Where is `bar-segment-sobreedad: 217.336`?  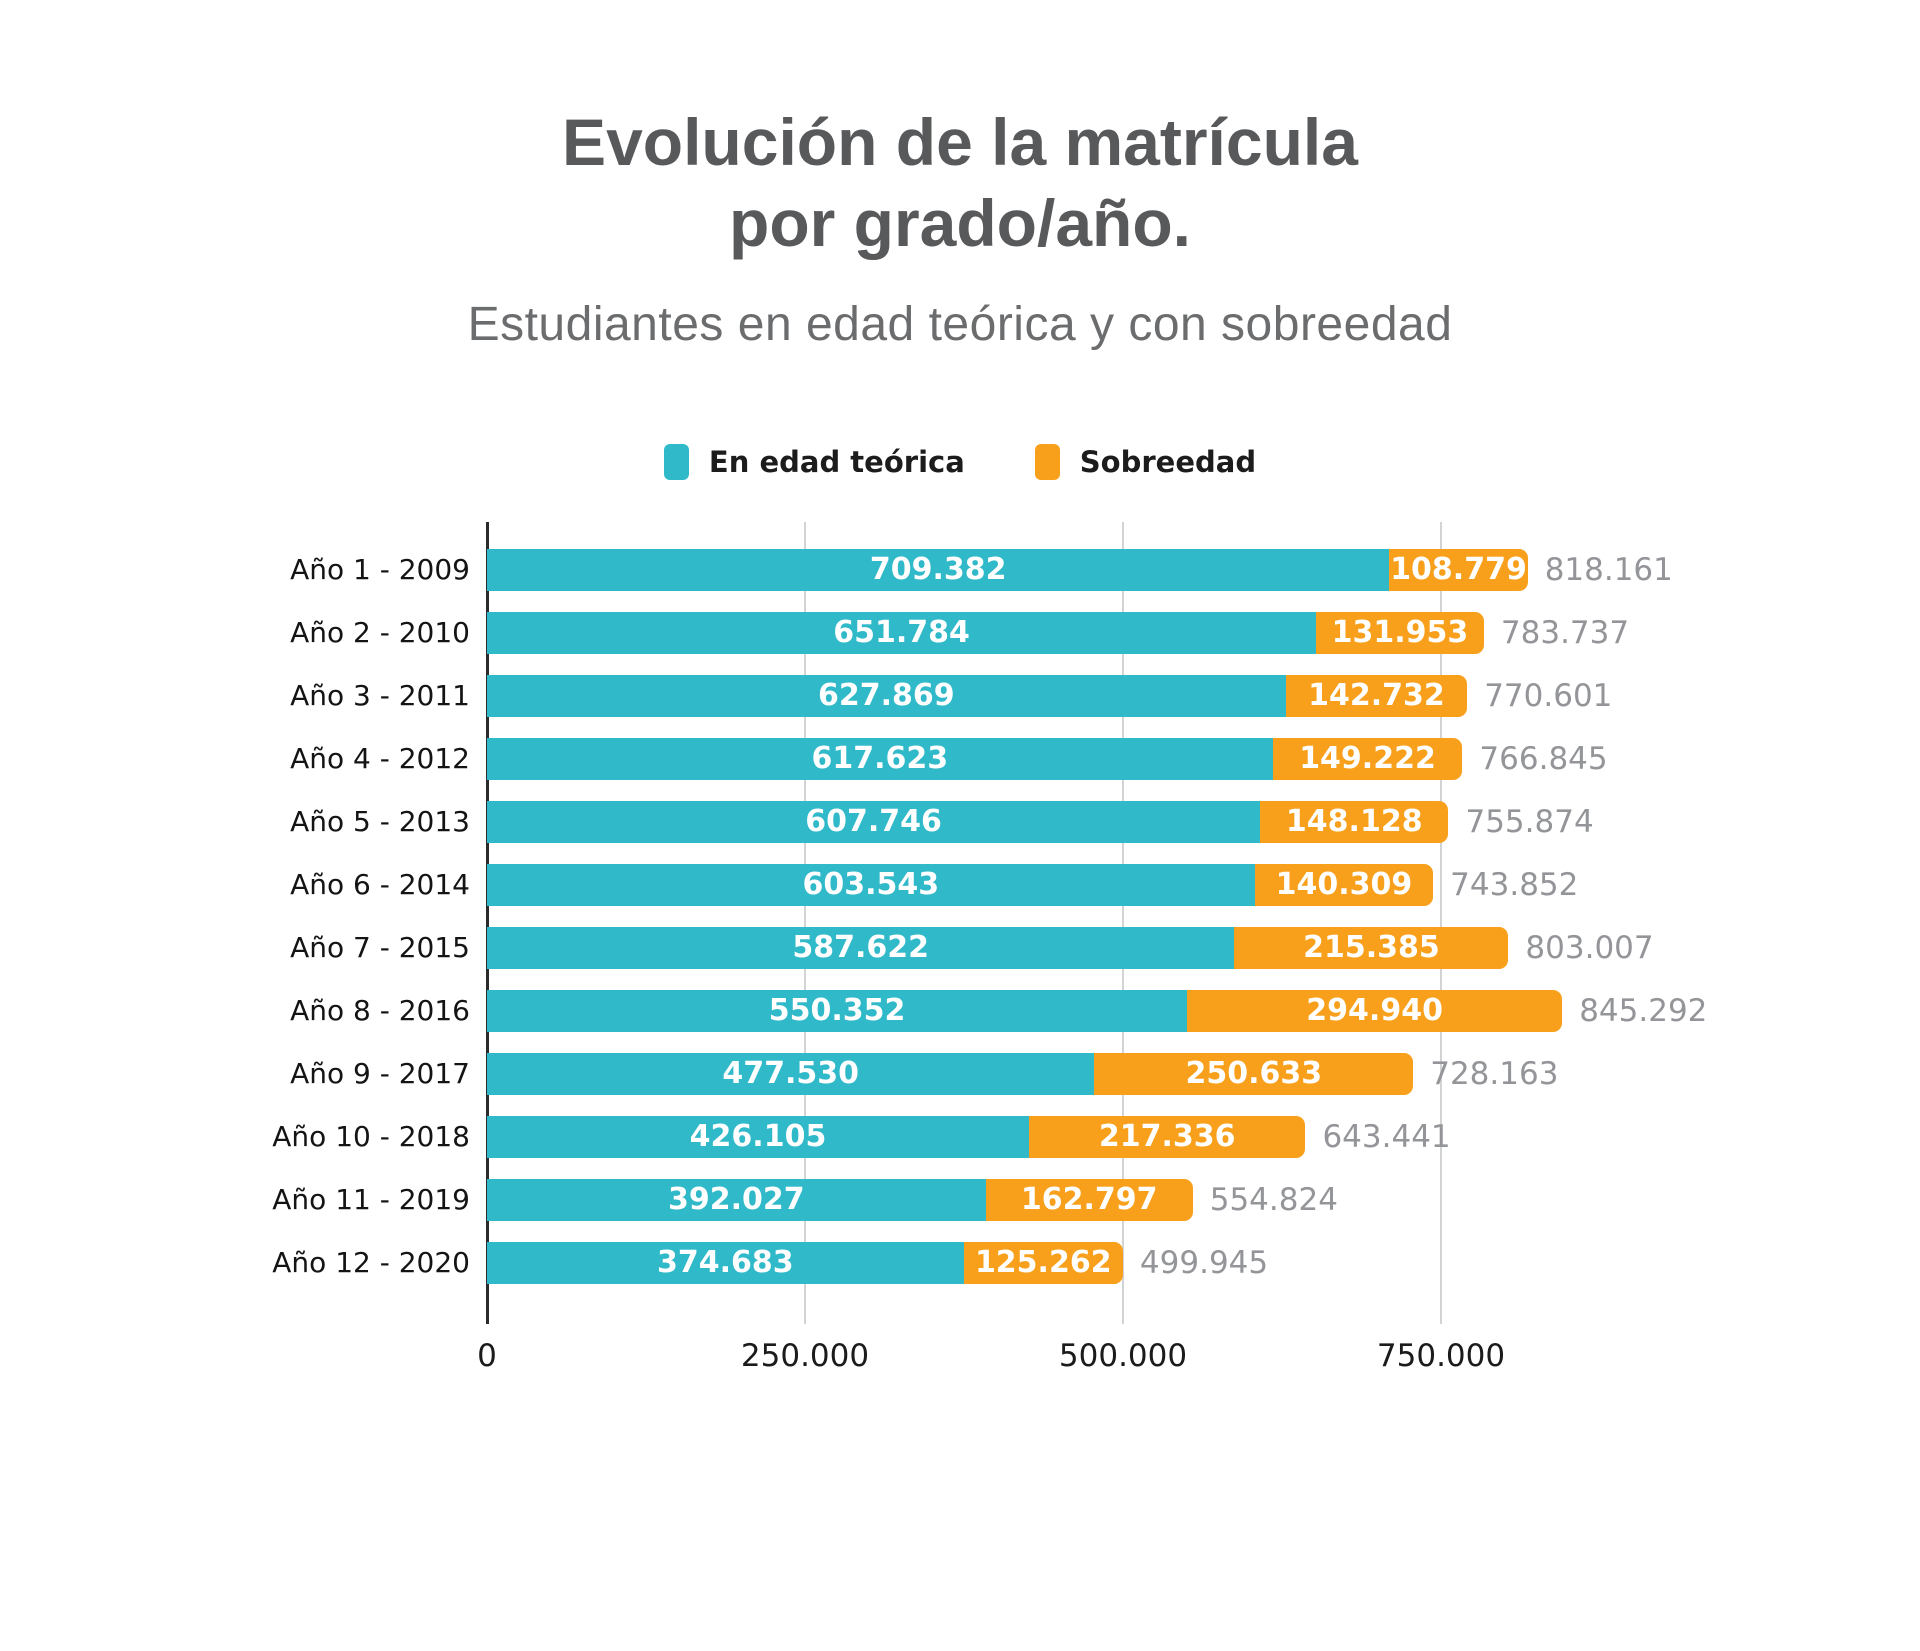 bar-segment-sobreedad: 217.336 is located at coordinates (1167, 1136).